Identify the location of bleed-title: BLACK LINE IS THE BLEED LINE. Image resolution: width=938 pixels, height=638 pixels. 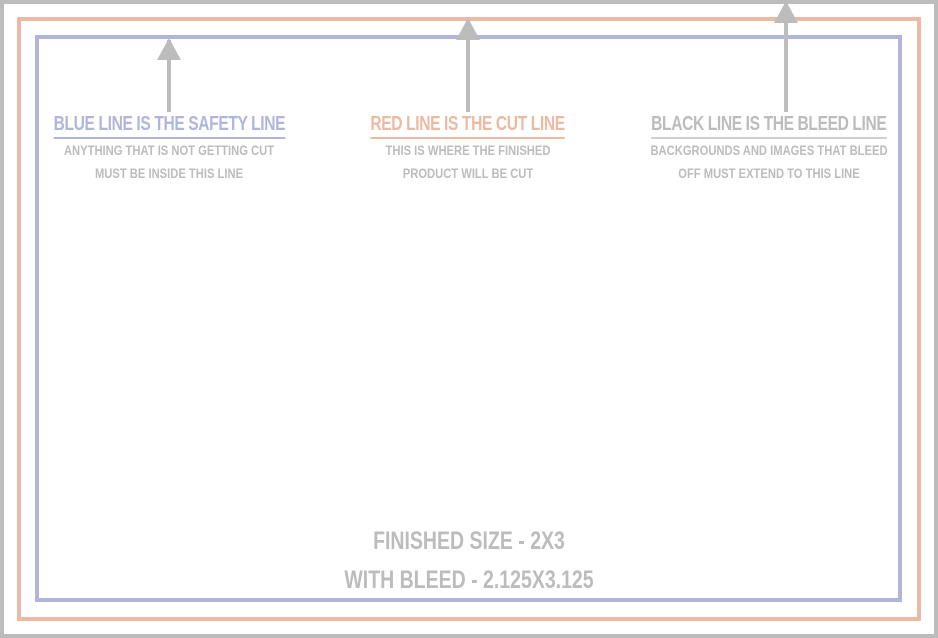
(769, 126).